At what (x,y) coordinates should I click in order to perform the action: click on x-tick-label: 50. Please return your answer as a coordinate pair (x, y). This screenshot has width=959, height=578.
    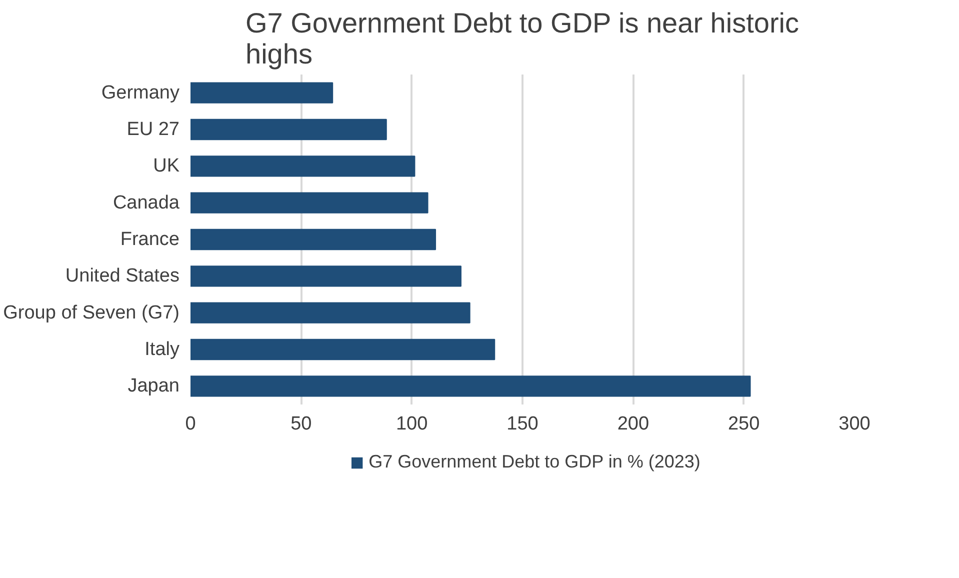
    Looking at the image, I should click on (301, 424).